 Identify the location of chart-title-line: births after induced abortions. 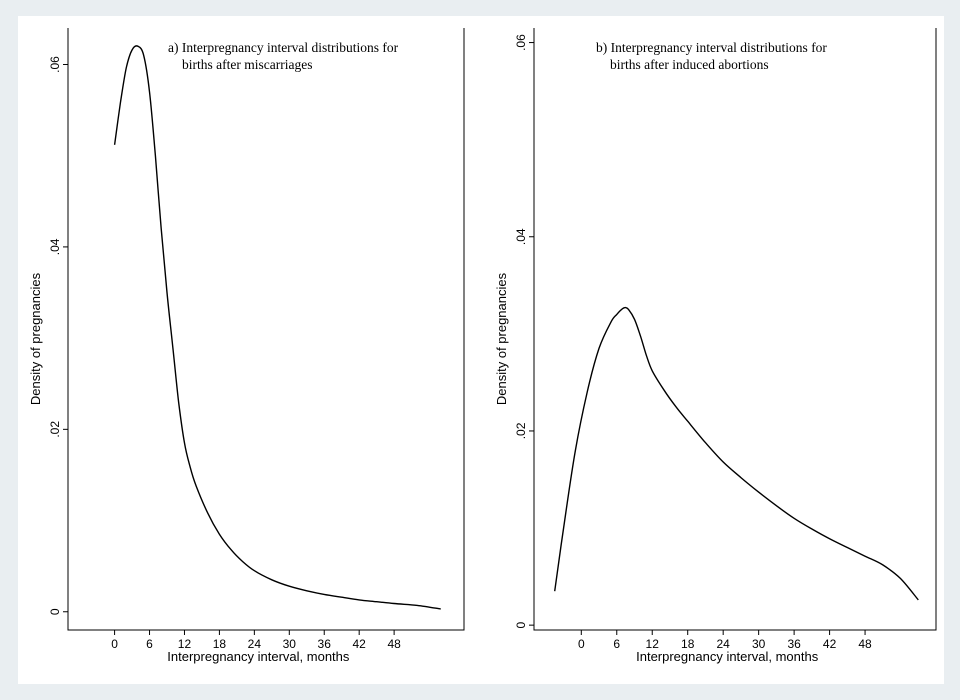
(689, 64).